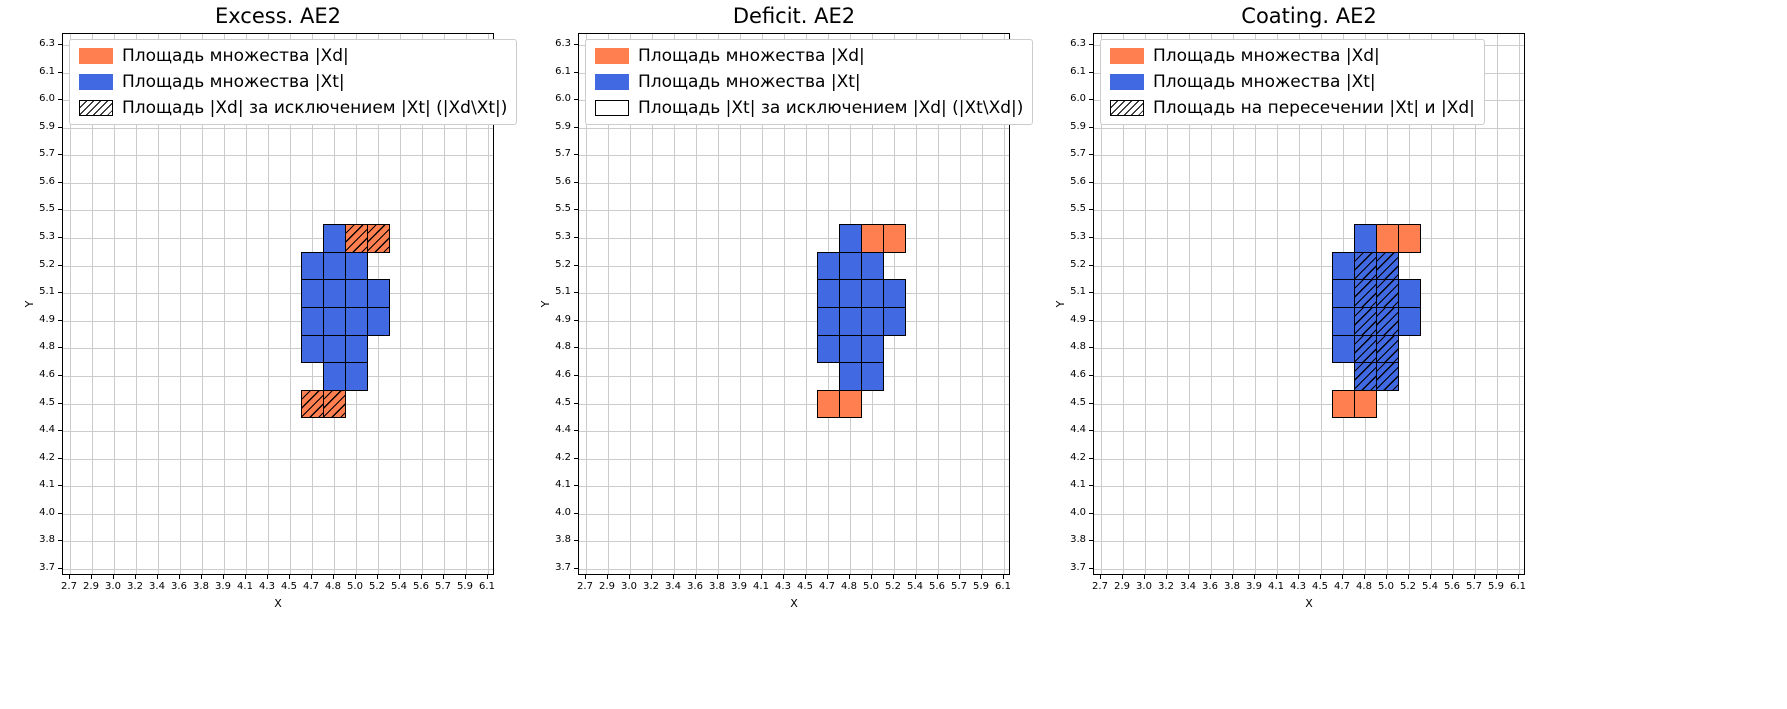 This screenshot has width=1787, height=709. What do you see at coordinates (1078, 347) in the screenshot?
I see `y-tick-label: 4.8` at bounding box center [1078, 347].